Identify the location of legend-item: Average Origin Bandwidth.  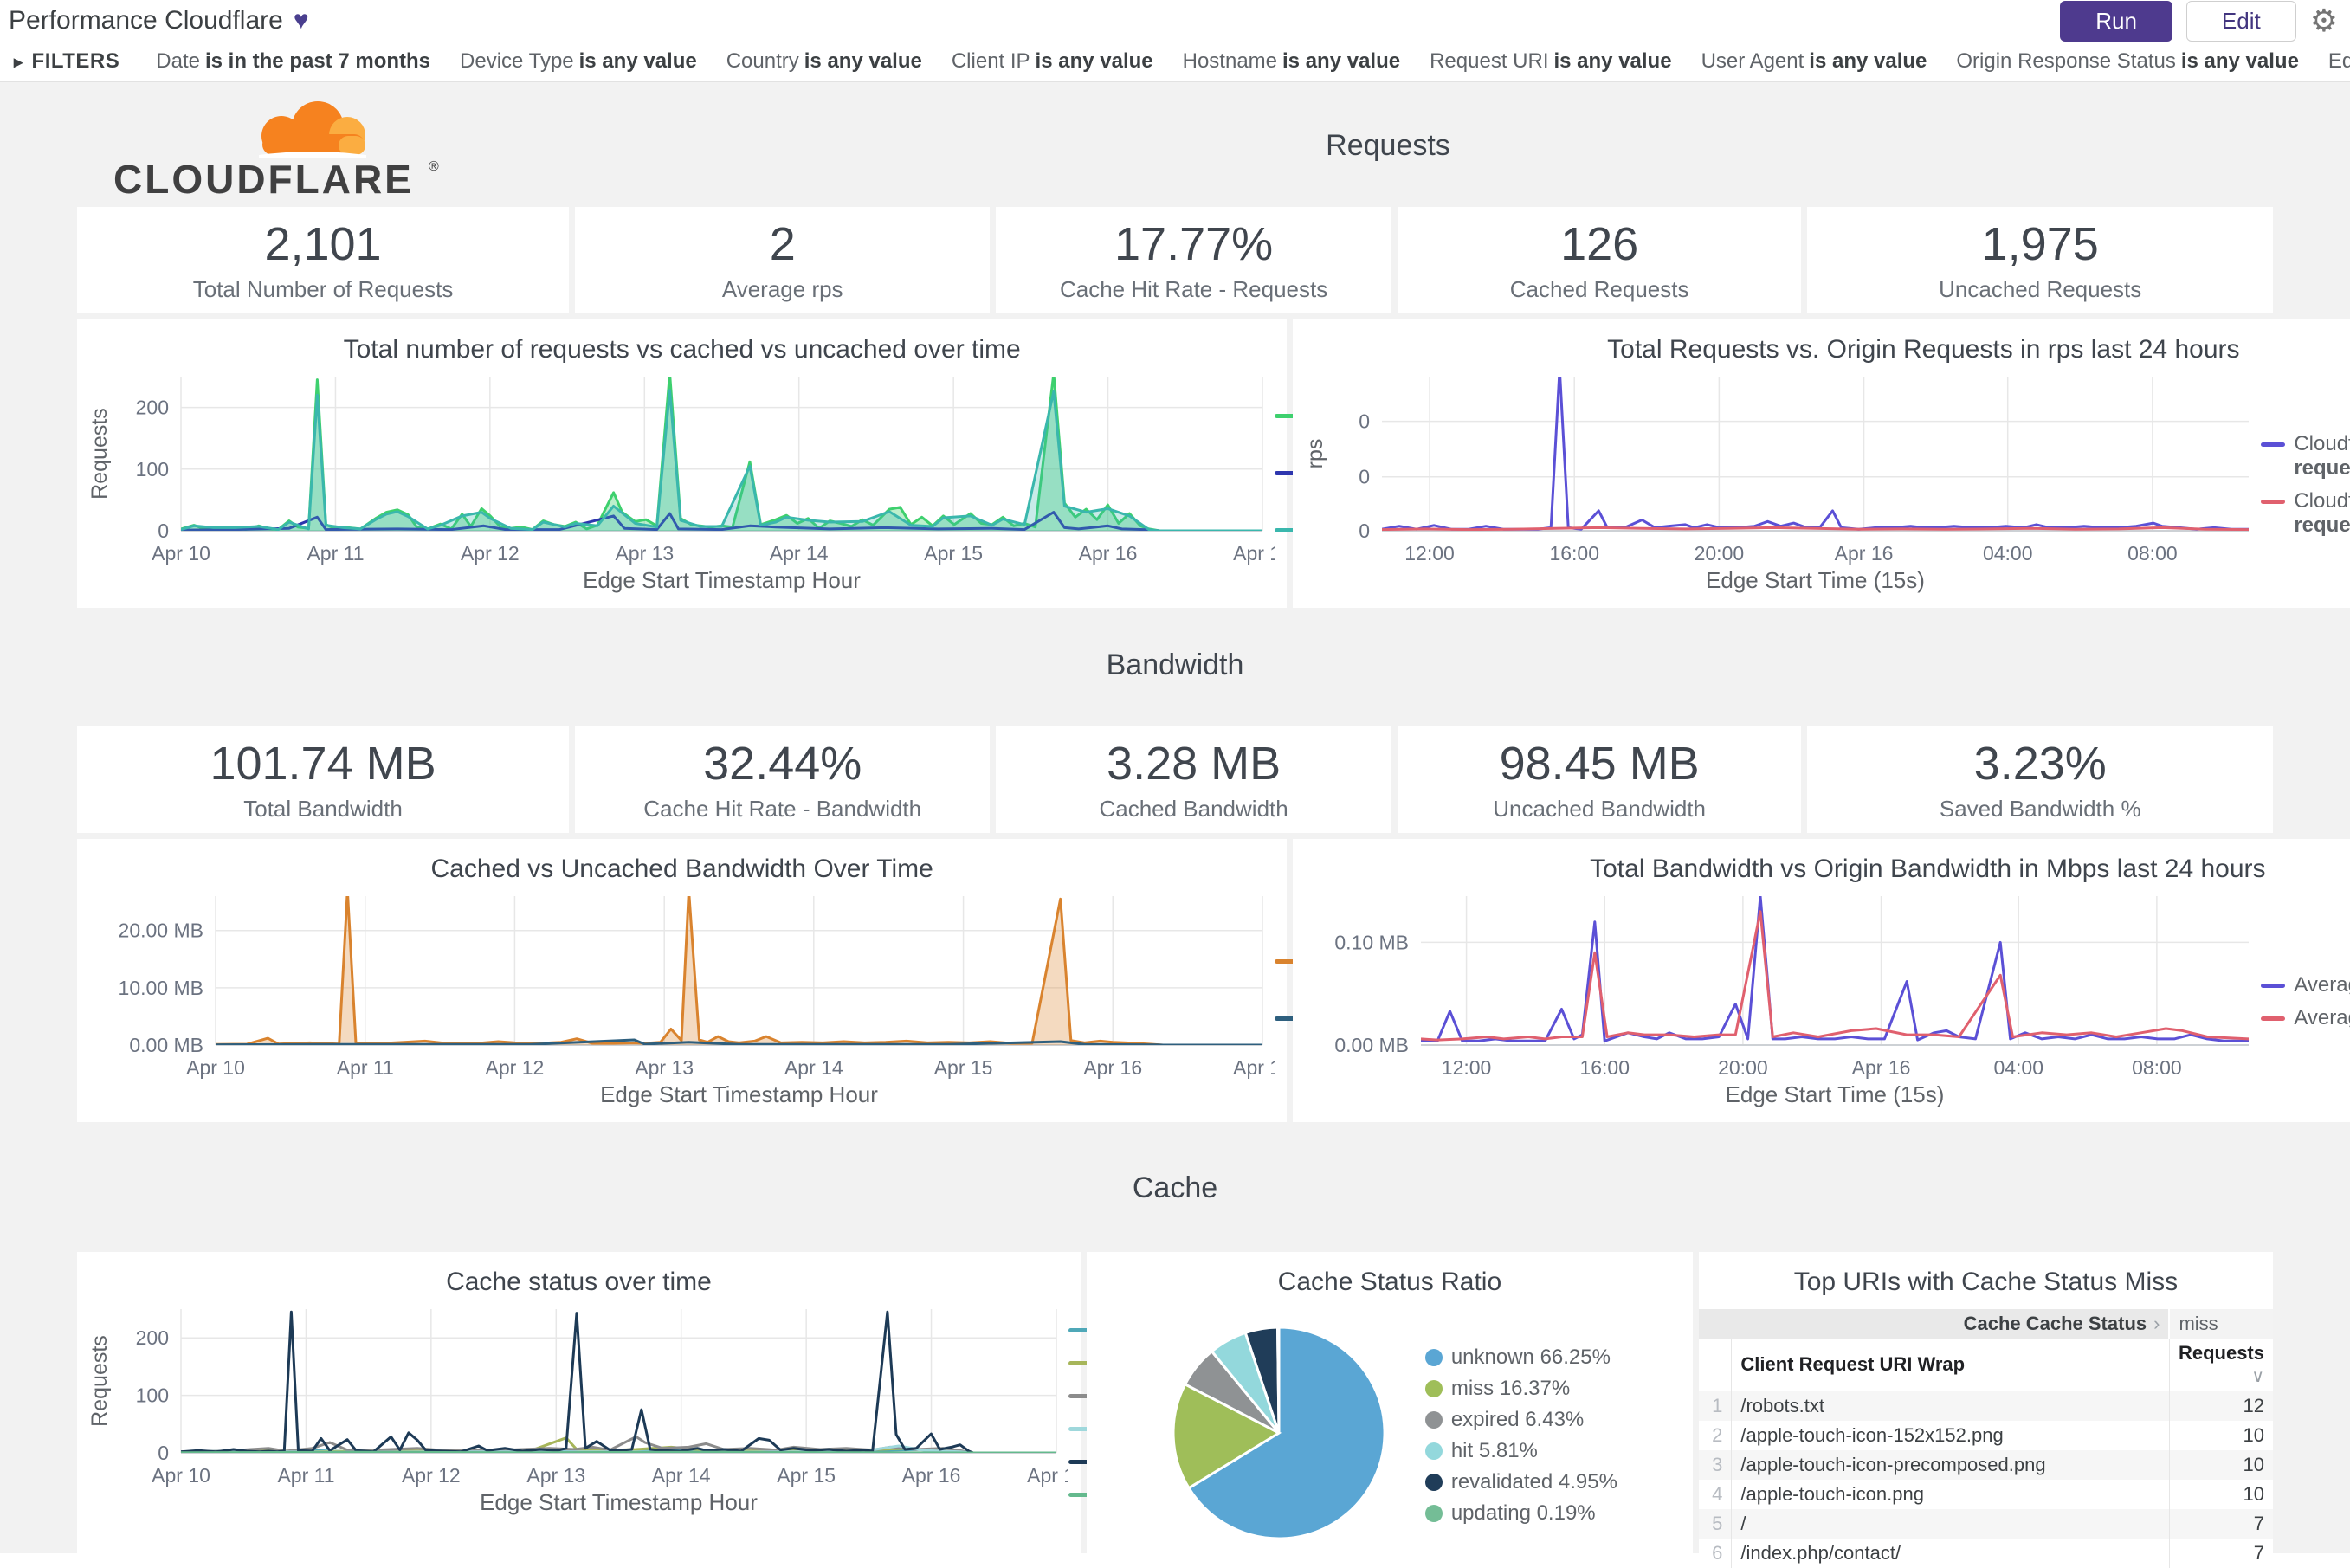
(2306, 985).